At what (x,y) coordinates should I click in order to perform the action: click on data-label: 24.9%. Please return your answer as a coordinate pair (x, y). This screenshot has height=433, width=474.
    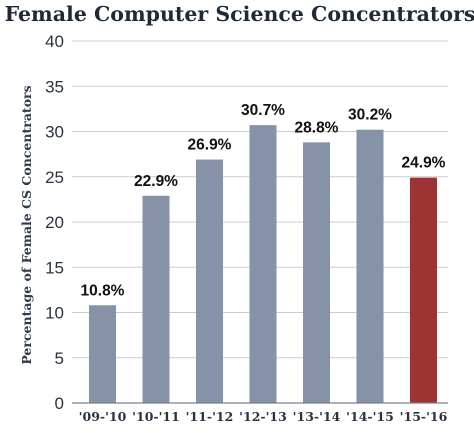
    Looking at the image, I should click on (424, 163).